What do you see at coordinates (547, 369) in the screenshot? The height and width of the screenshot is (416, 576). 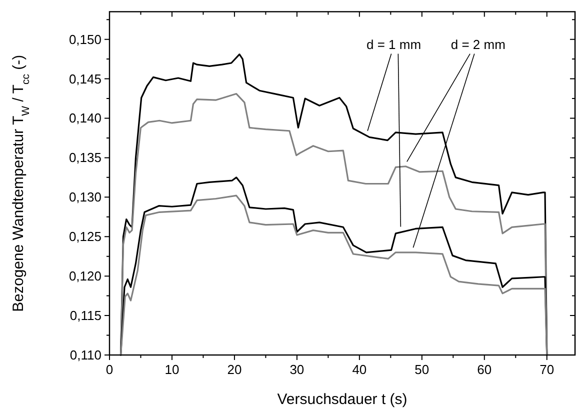 I see `x-tick-label: 70` at bounding box center [547, 369].